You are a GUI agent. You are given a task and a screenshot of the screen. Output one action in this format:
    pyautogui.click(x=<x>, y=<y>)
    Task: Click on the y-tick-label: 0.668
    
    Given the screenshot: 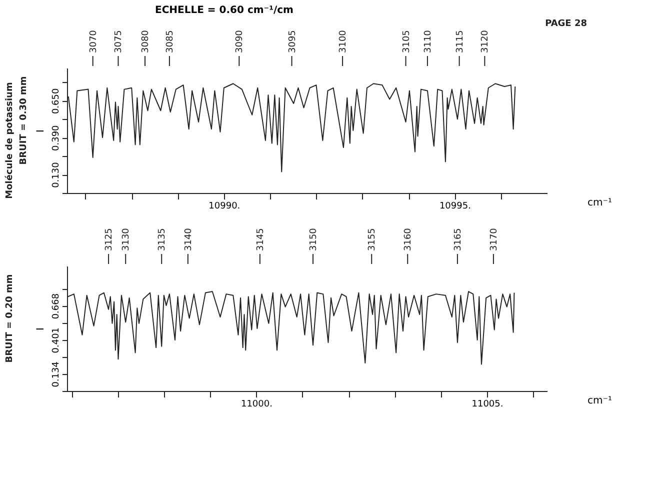 What is the action you would take?
    pyautogui.click(x=57, y=306)
    